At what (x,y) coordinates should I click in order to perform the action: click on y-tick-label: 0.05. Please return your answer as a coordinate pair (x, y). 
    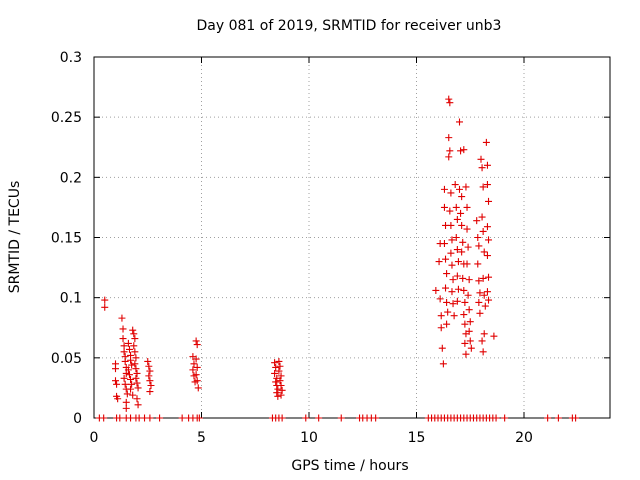
    Looking at the image, I should click on (66, 359).